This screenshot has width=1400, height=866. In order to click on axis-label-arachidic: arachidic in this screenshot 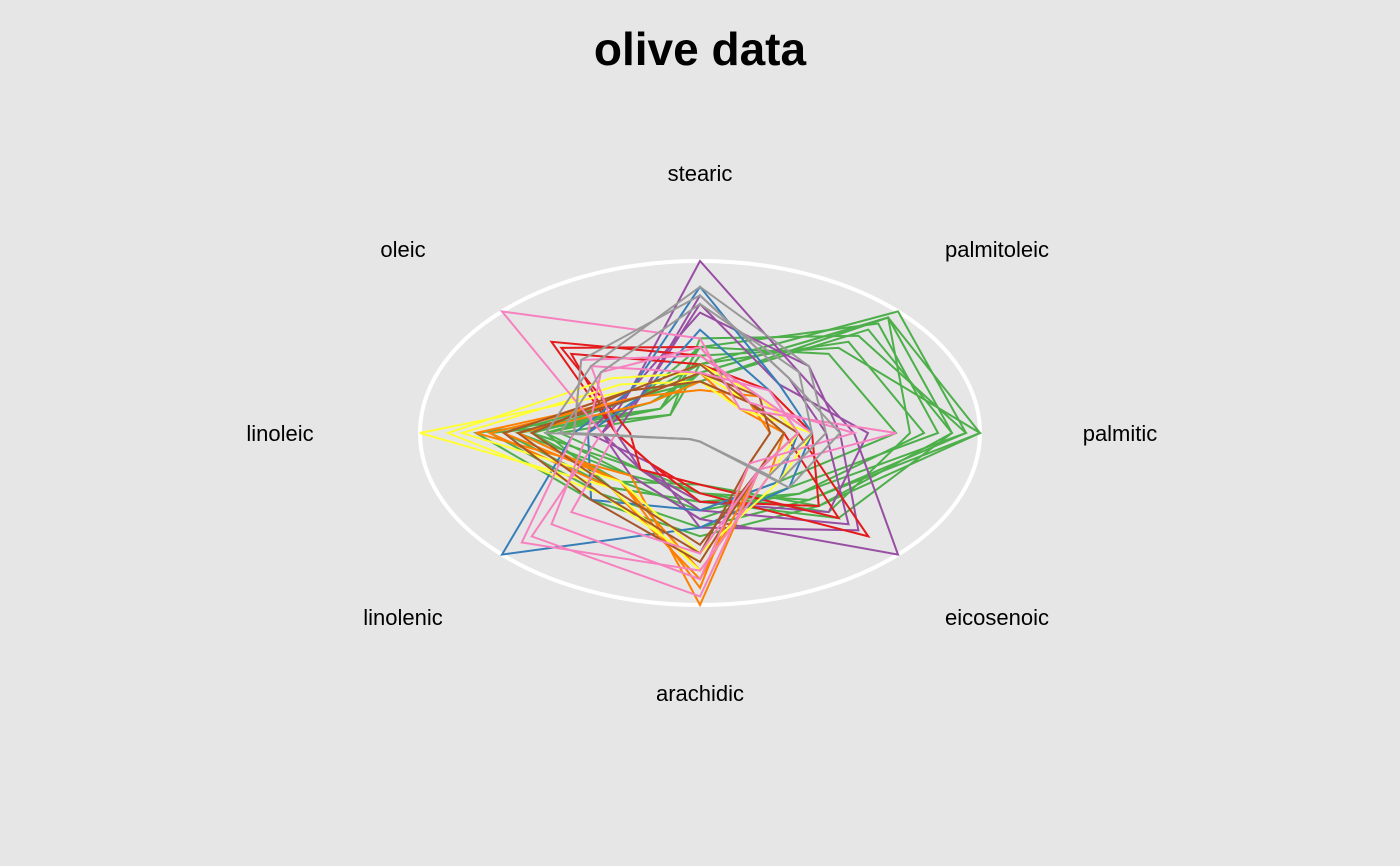, I will do `click(700, 693)`.